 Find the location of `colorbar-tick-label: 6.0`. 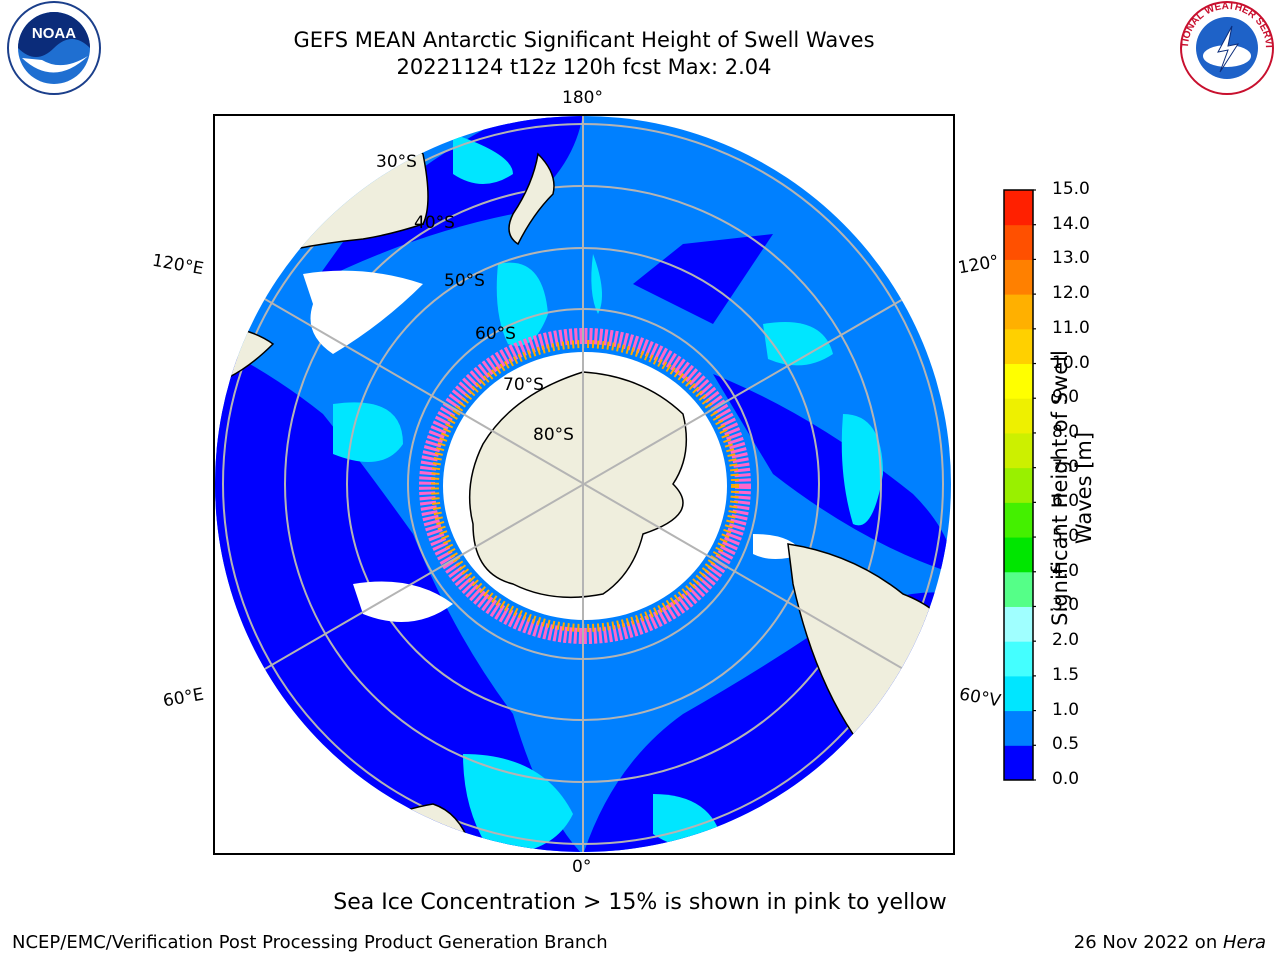

colorbar-tick-label: 6.0 is located at coordinates (1066, 501).